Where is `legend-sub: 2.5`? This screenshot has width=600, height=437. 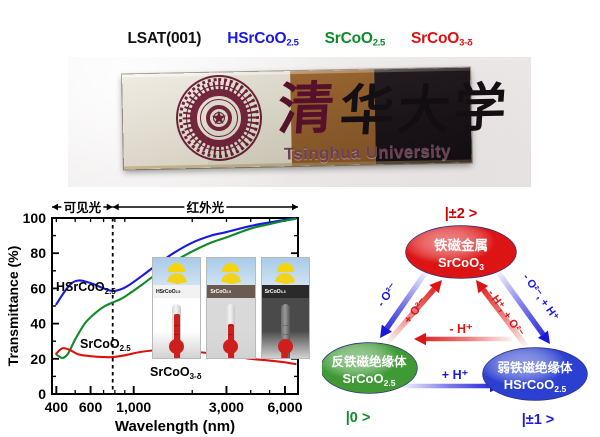 legend-sub: 2.5 is located at coordinates (292, 43).